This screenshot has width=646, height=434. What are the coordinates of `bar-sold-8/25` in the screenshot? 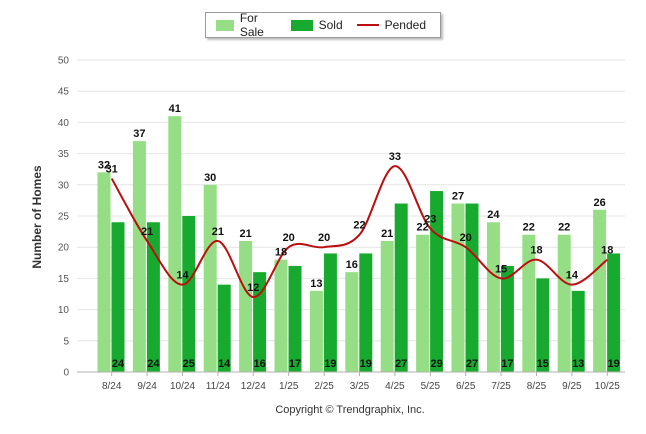 It's located at (543, 325).